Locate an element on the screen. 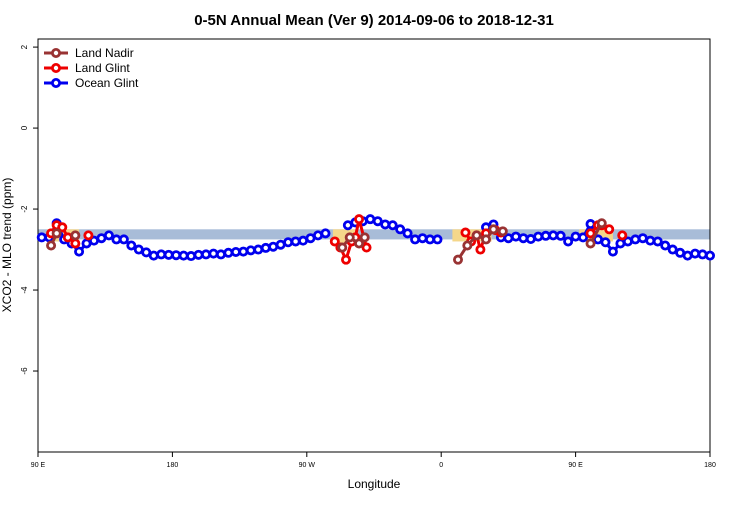  legend-label: Land Glint is located at coordinates (102, 68).